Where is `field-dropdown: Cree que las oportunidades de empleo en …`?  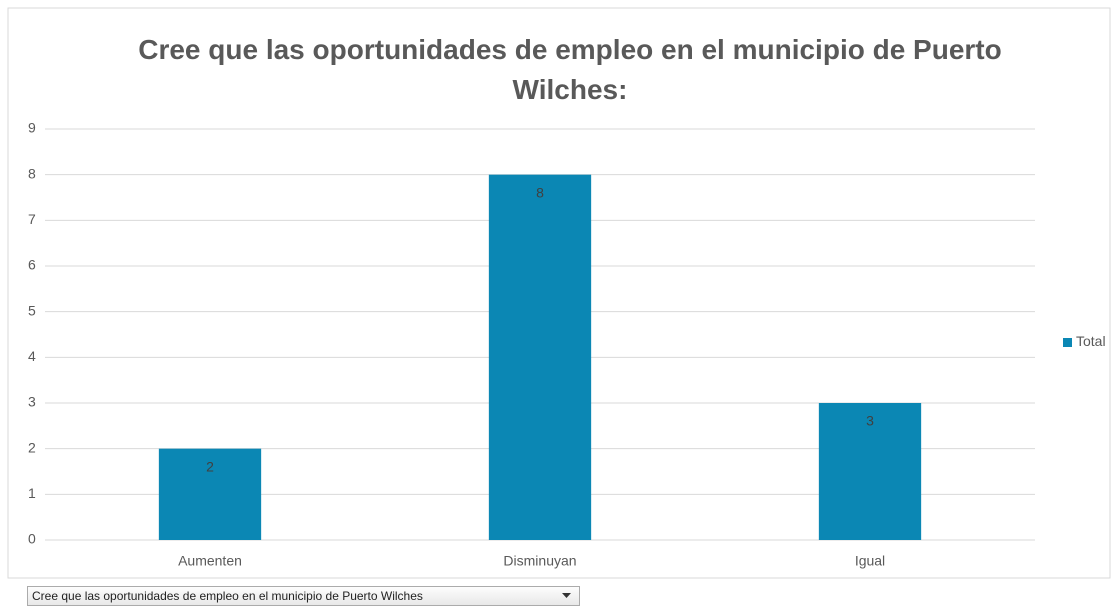
field-dropdown: Cree que las oportunidades de empleo en … is located at coordinates (303, 596).